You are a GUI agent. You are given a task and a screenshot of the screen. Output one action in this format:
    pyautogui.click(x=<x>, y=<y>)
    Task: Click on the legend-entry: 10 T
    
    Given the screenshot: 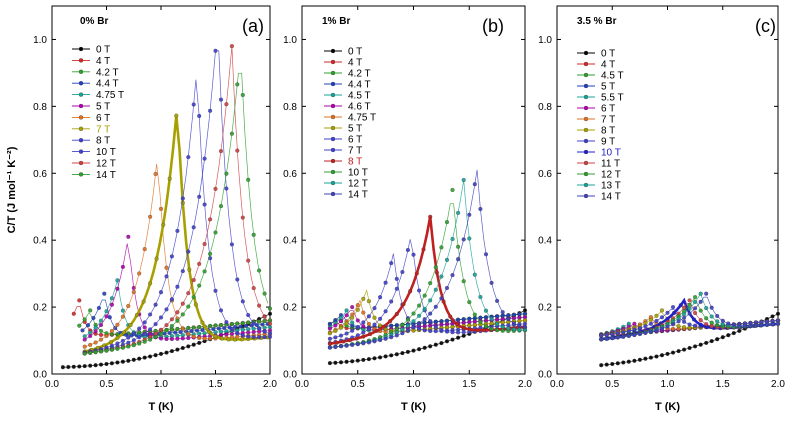 What is the action you would take?
    pyautogui.click(x=358, y=173)
    